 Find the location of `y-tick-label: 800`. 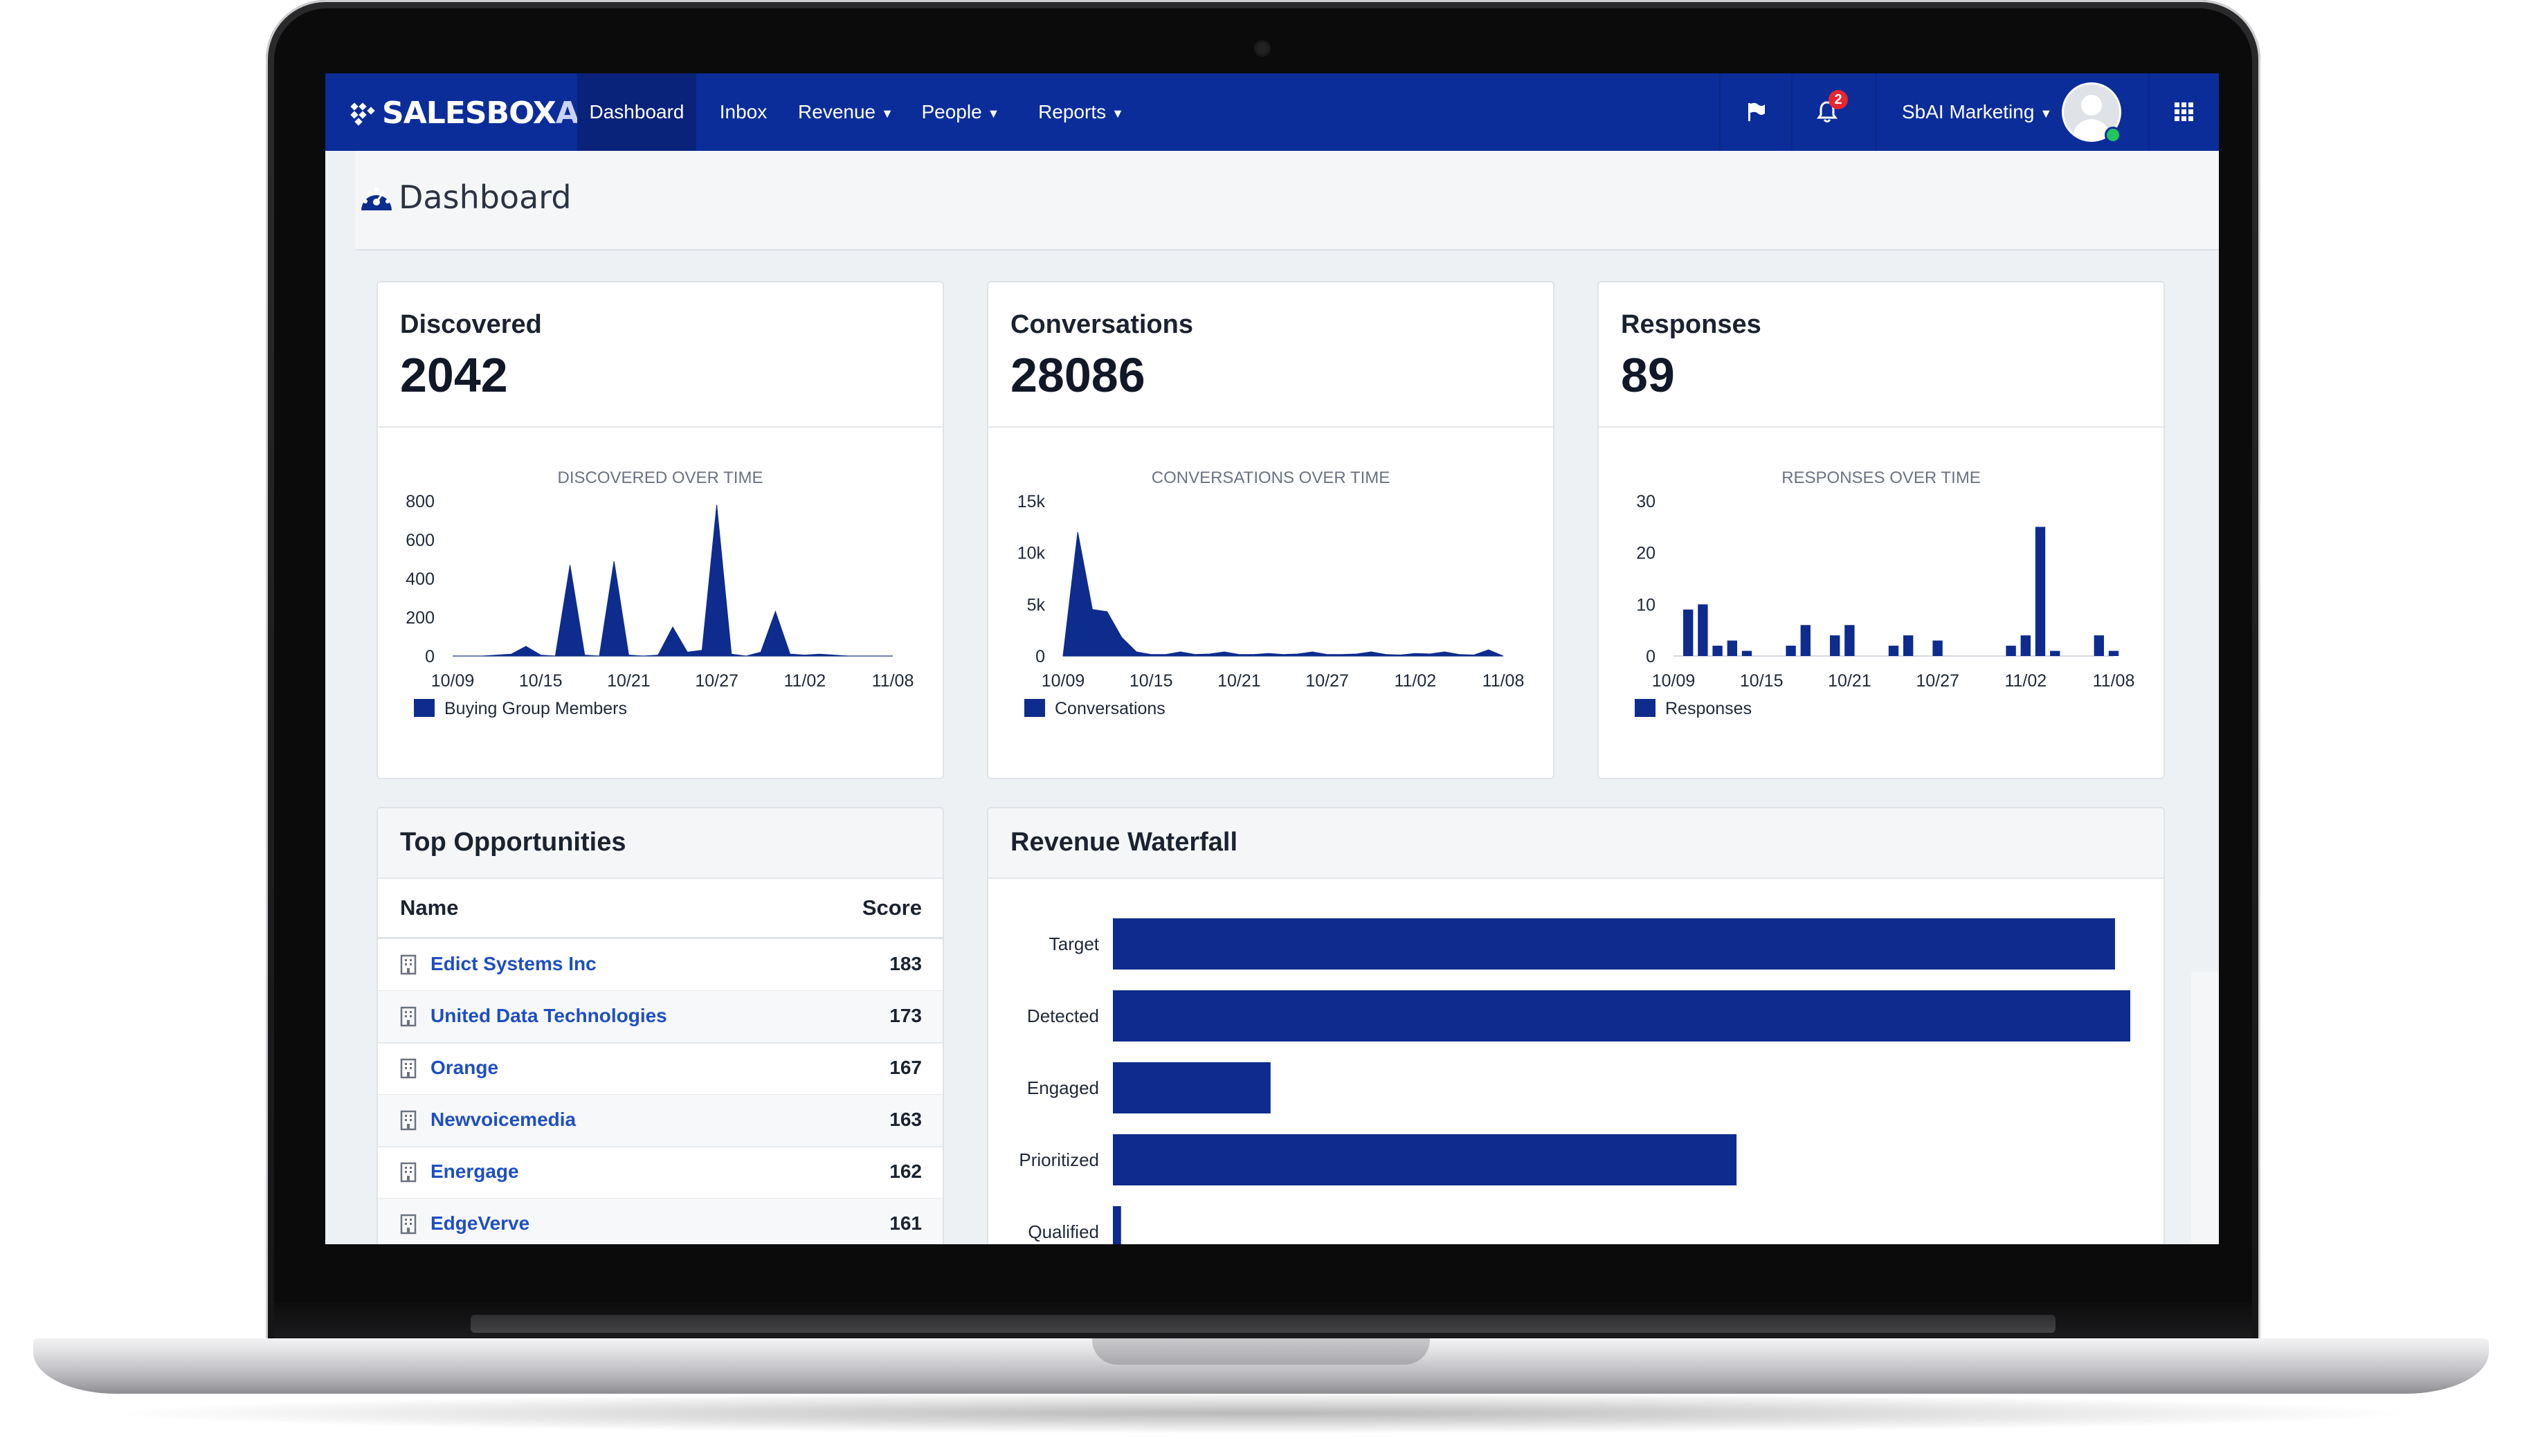

y-tick-label: 800 is located at coordinates (420, 501).